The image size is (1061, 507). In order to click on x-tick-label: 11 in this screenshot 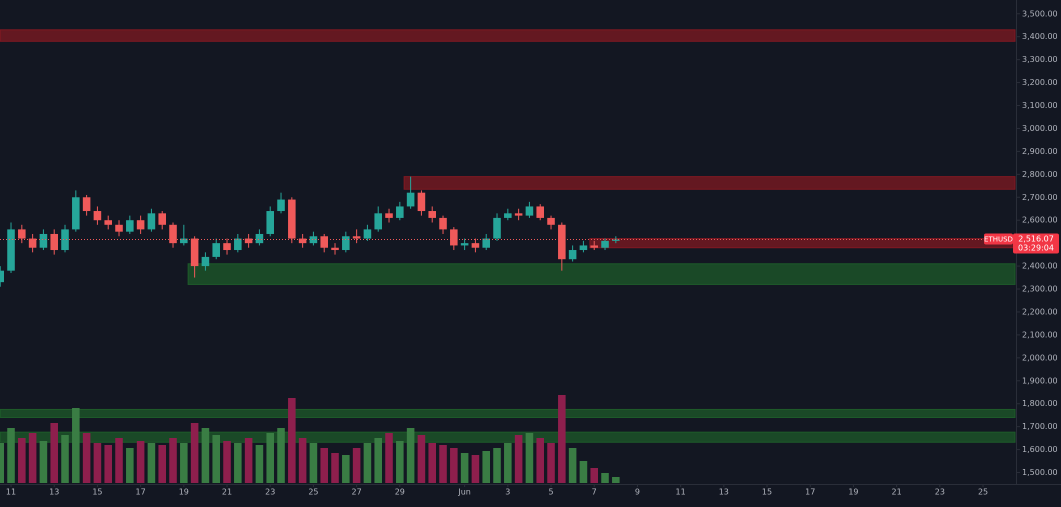, I will do `click(681, 492)`.